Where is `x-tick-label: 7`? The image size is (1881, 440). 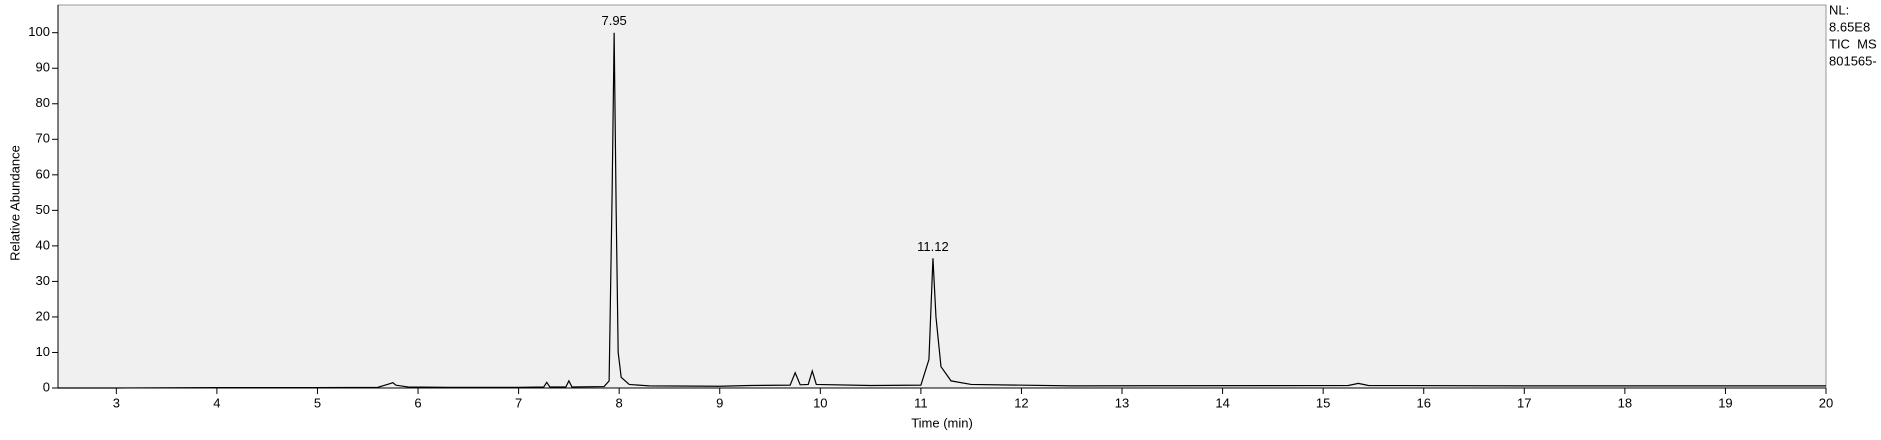
x-tick-label: 7 is located at coordinates (518, 402).